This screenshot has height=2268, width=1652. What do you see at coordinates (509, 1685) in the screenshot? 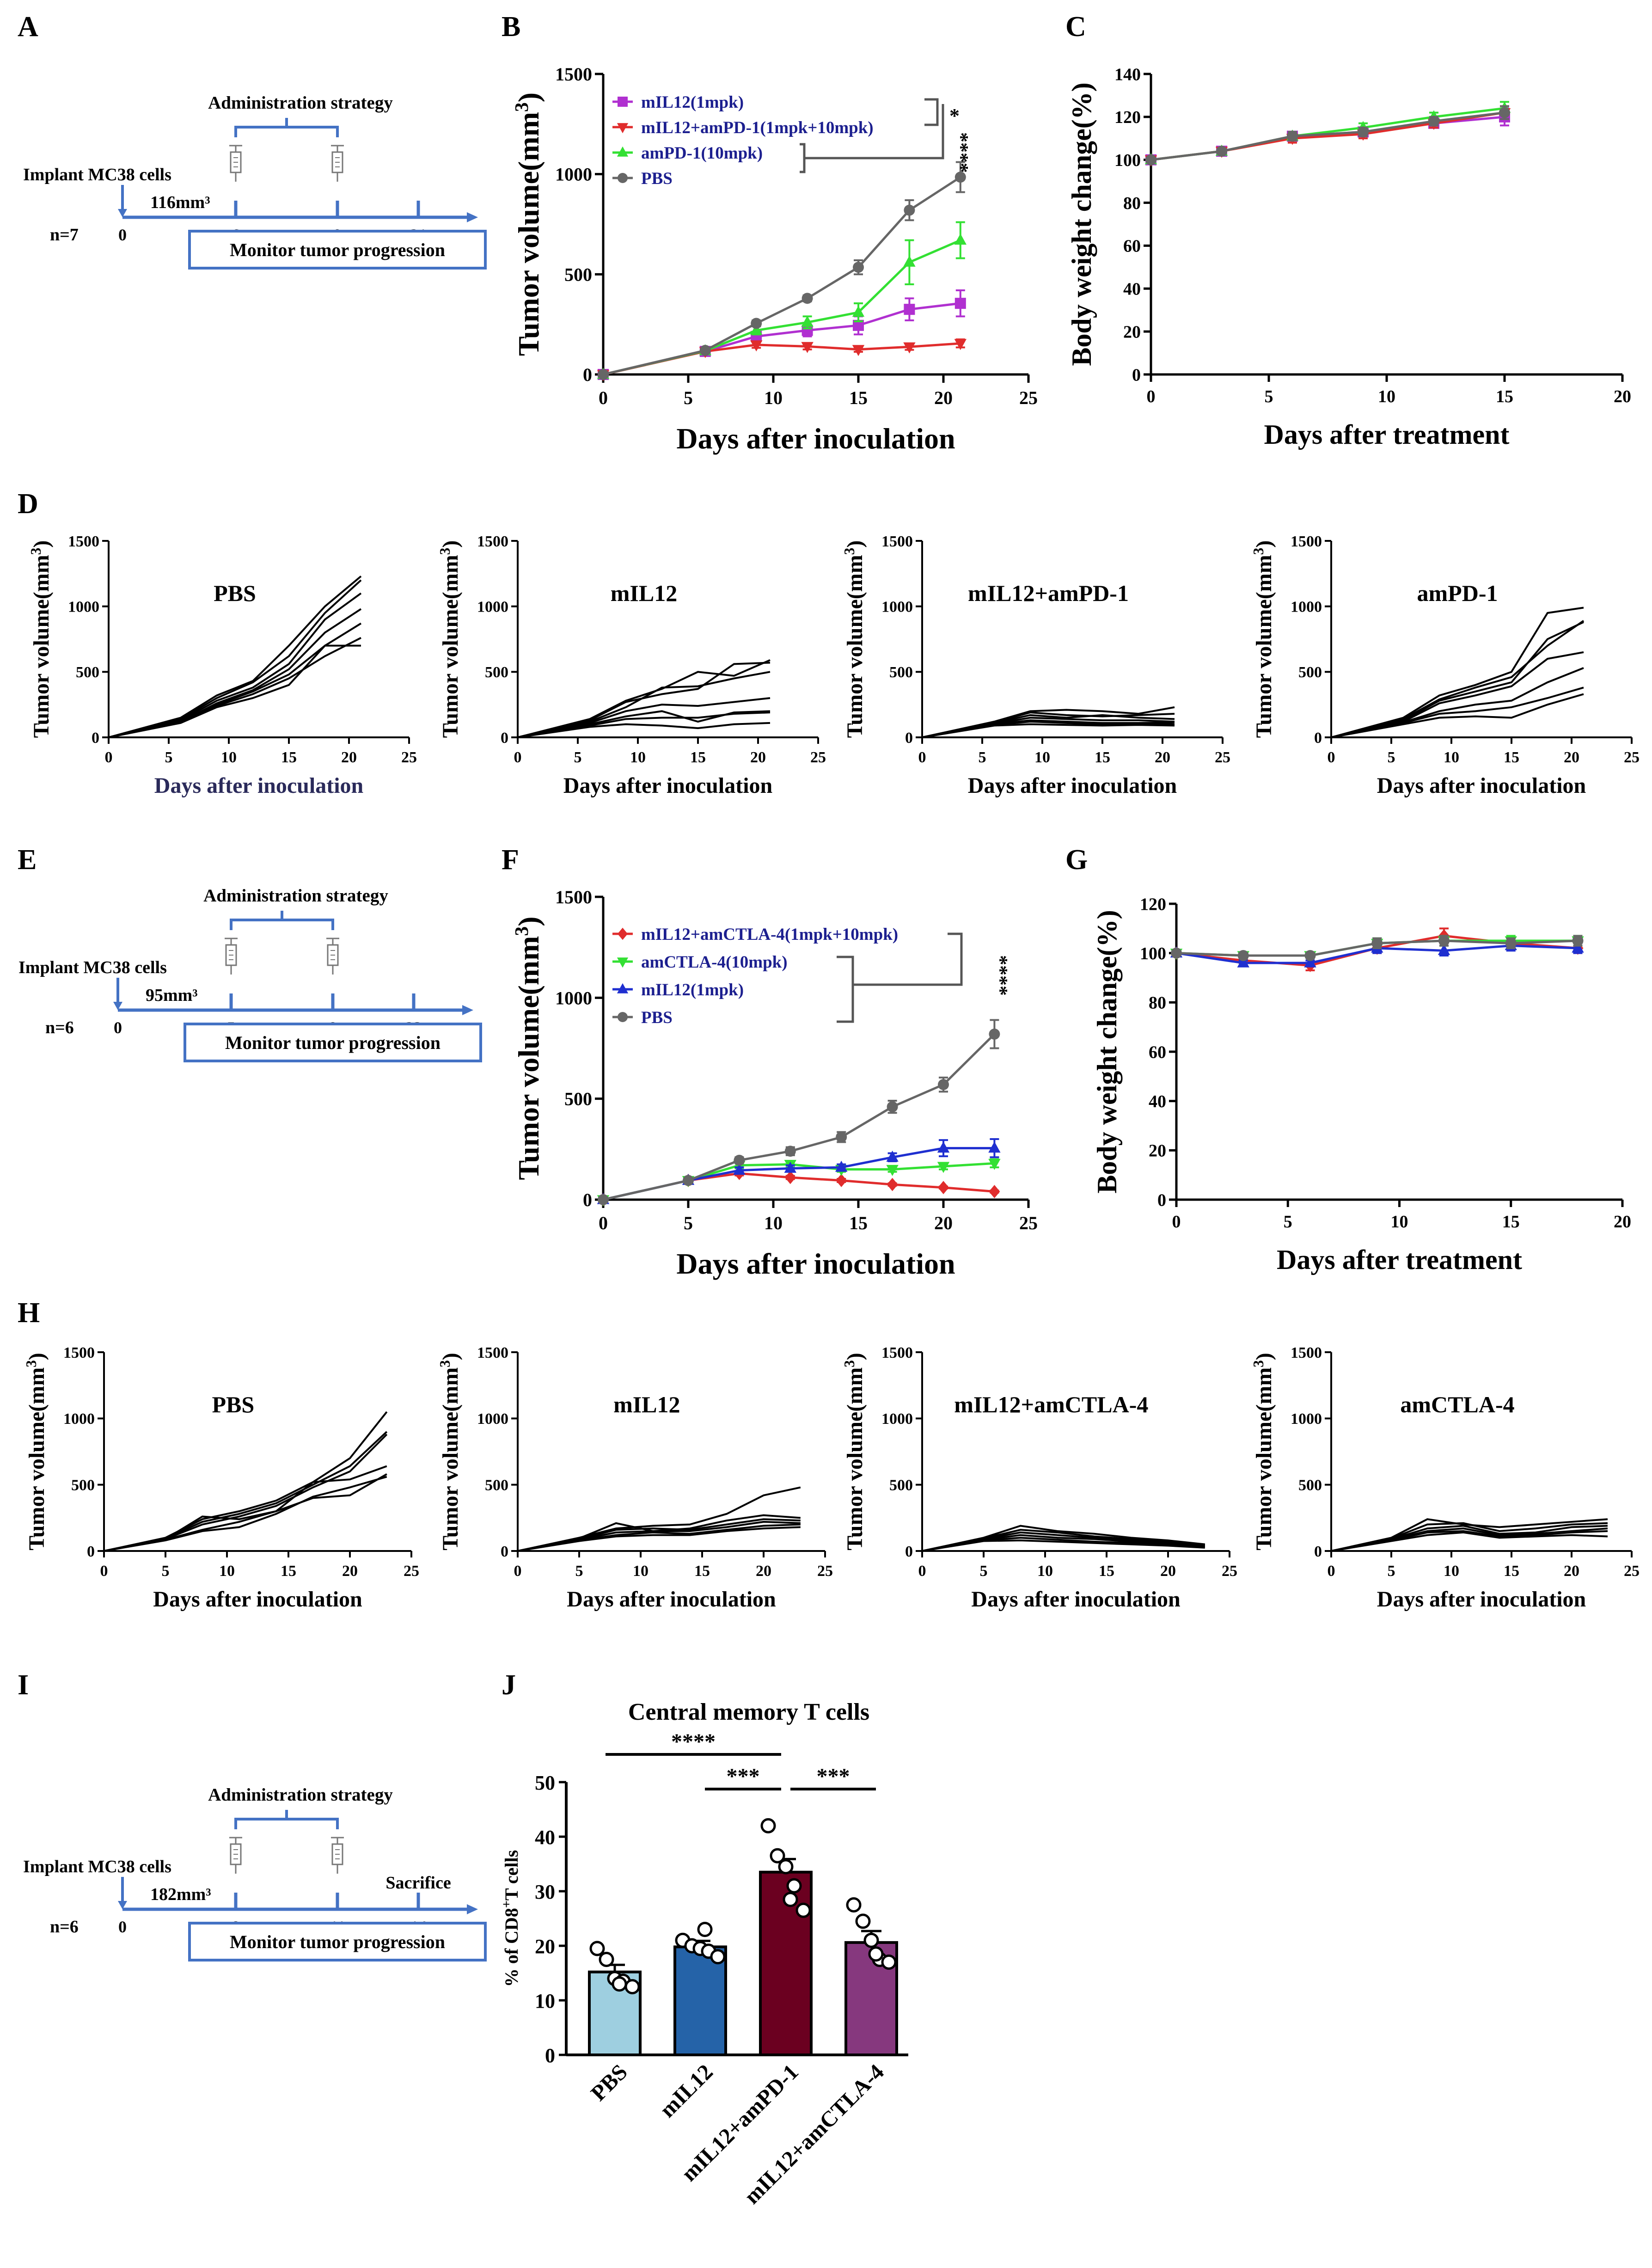
I see `panel-label-J: J` at bounding box center [509, 1685].